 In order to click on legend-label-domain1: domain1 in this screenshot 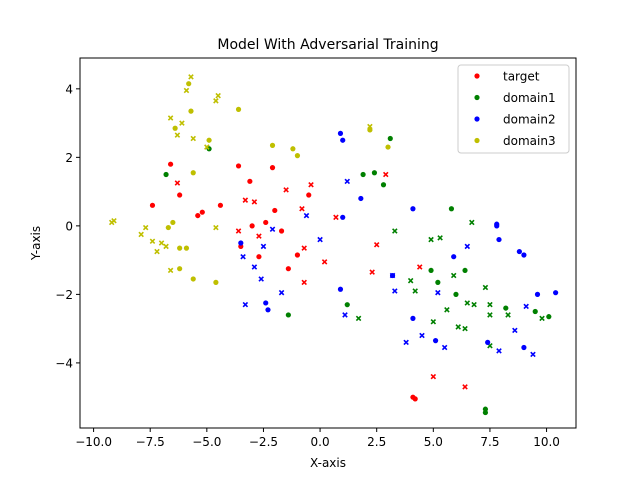, I will do `click(529, 98)`.